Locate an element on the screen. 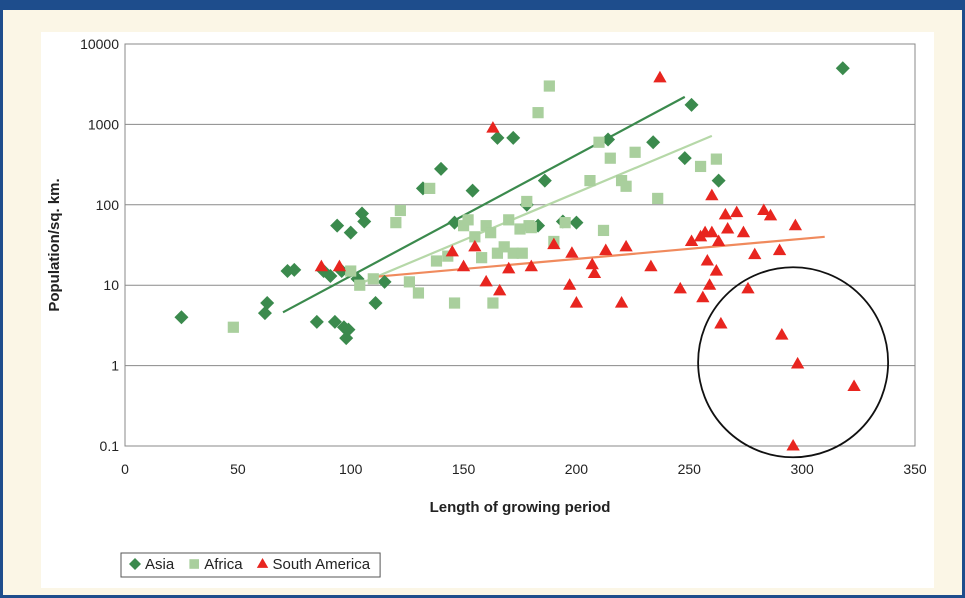  y-tick-label: 100 is located at coordinates (108, 205).